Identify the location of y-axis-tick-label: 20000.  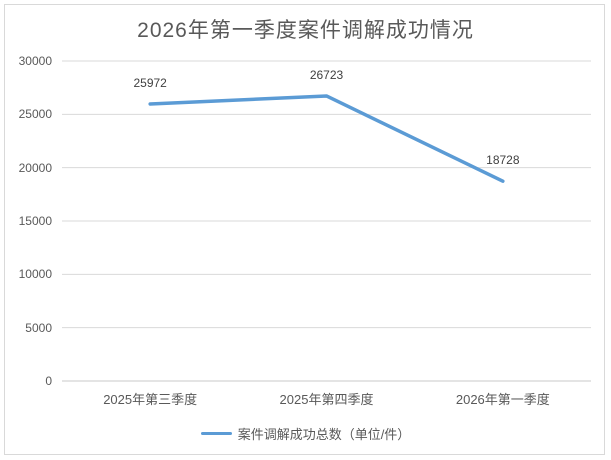
(35, 167).